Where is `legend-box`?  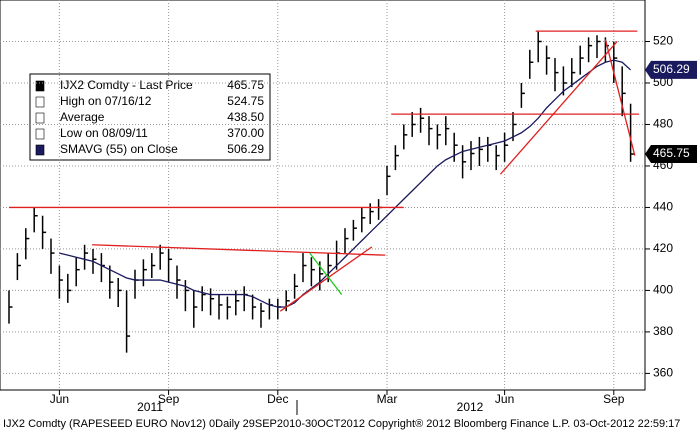 legend-box is located at coordinates (150, 117).